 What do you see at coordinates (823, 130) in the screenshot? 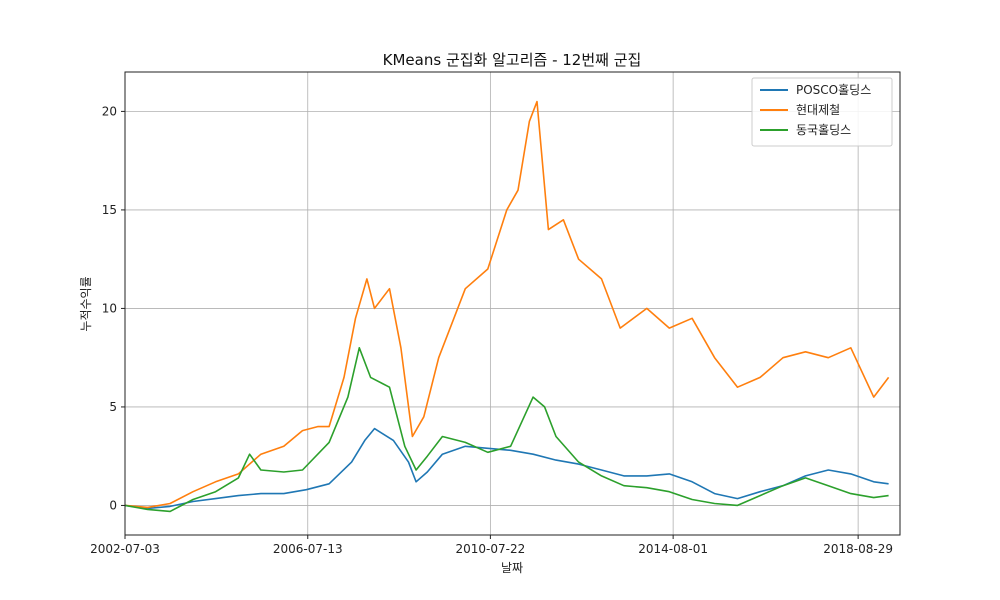
I see `legend-label-3: 동국홀딩스` at bounding box center [823, 130].